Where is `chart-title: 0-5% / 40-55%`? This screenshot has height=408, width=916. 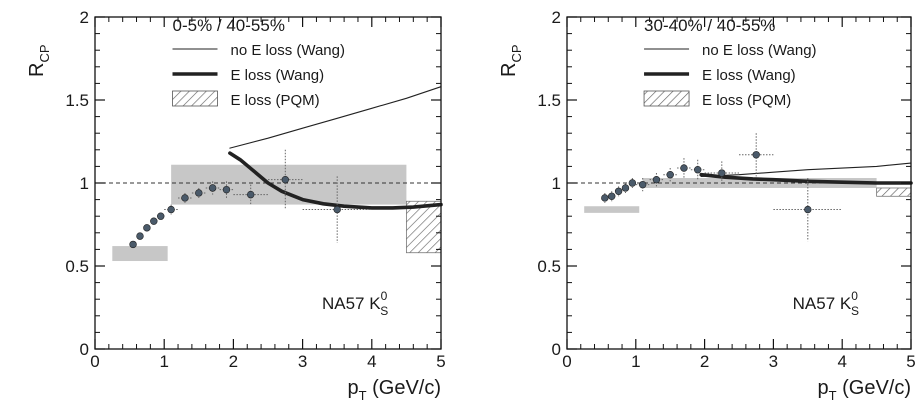 chart-title: 0-5% / 40-55% is located at coordinates (229, 25).